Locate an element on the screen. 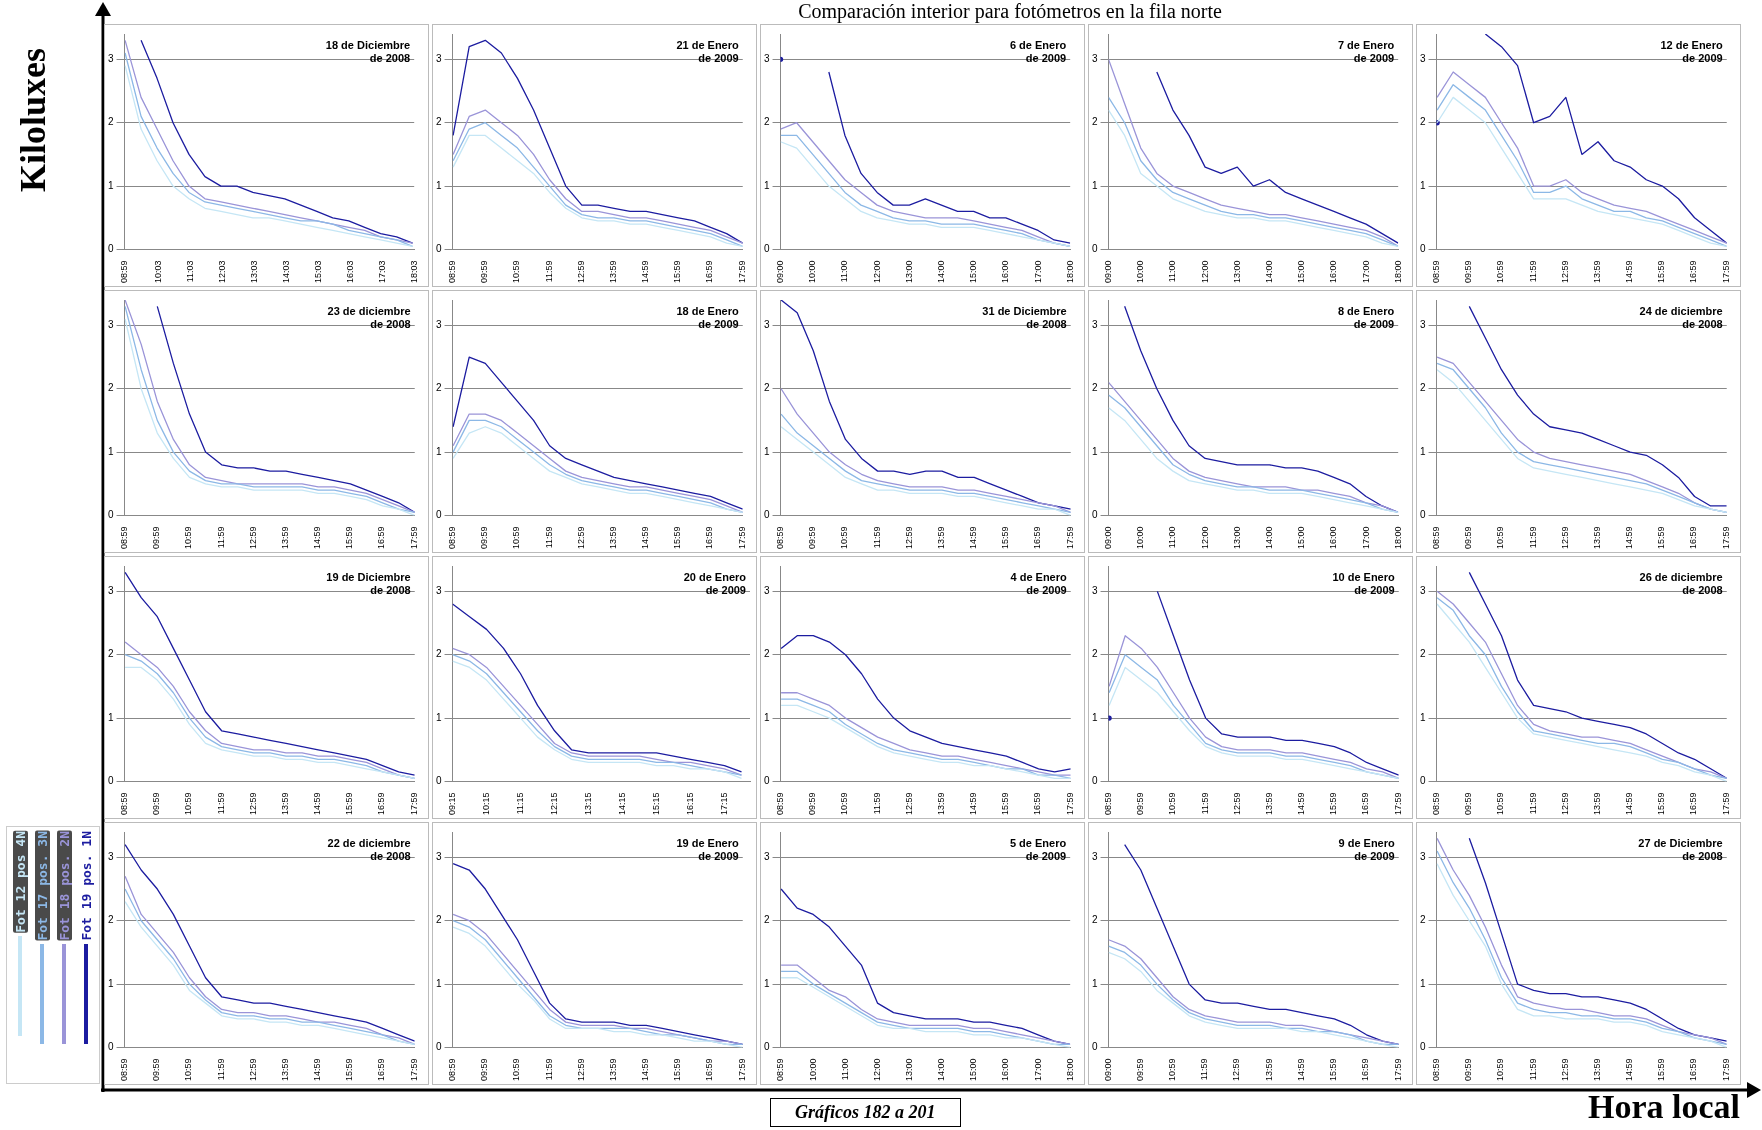  x-tick-label: 17:15 is located at coordinates (723, 804).